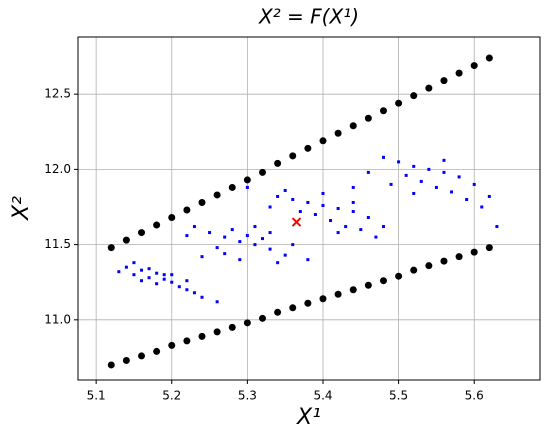  What do you see at coordinates (57, 169) in the screenshot?
I see `y-tick-label: 12.0` at bounding box center [57, 169].